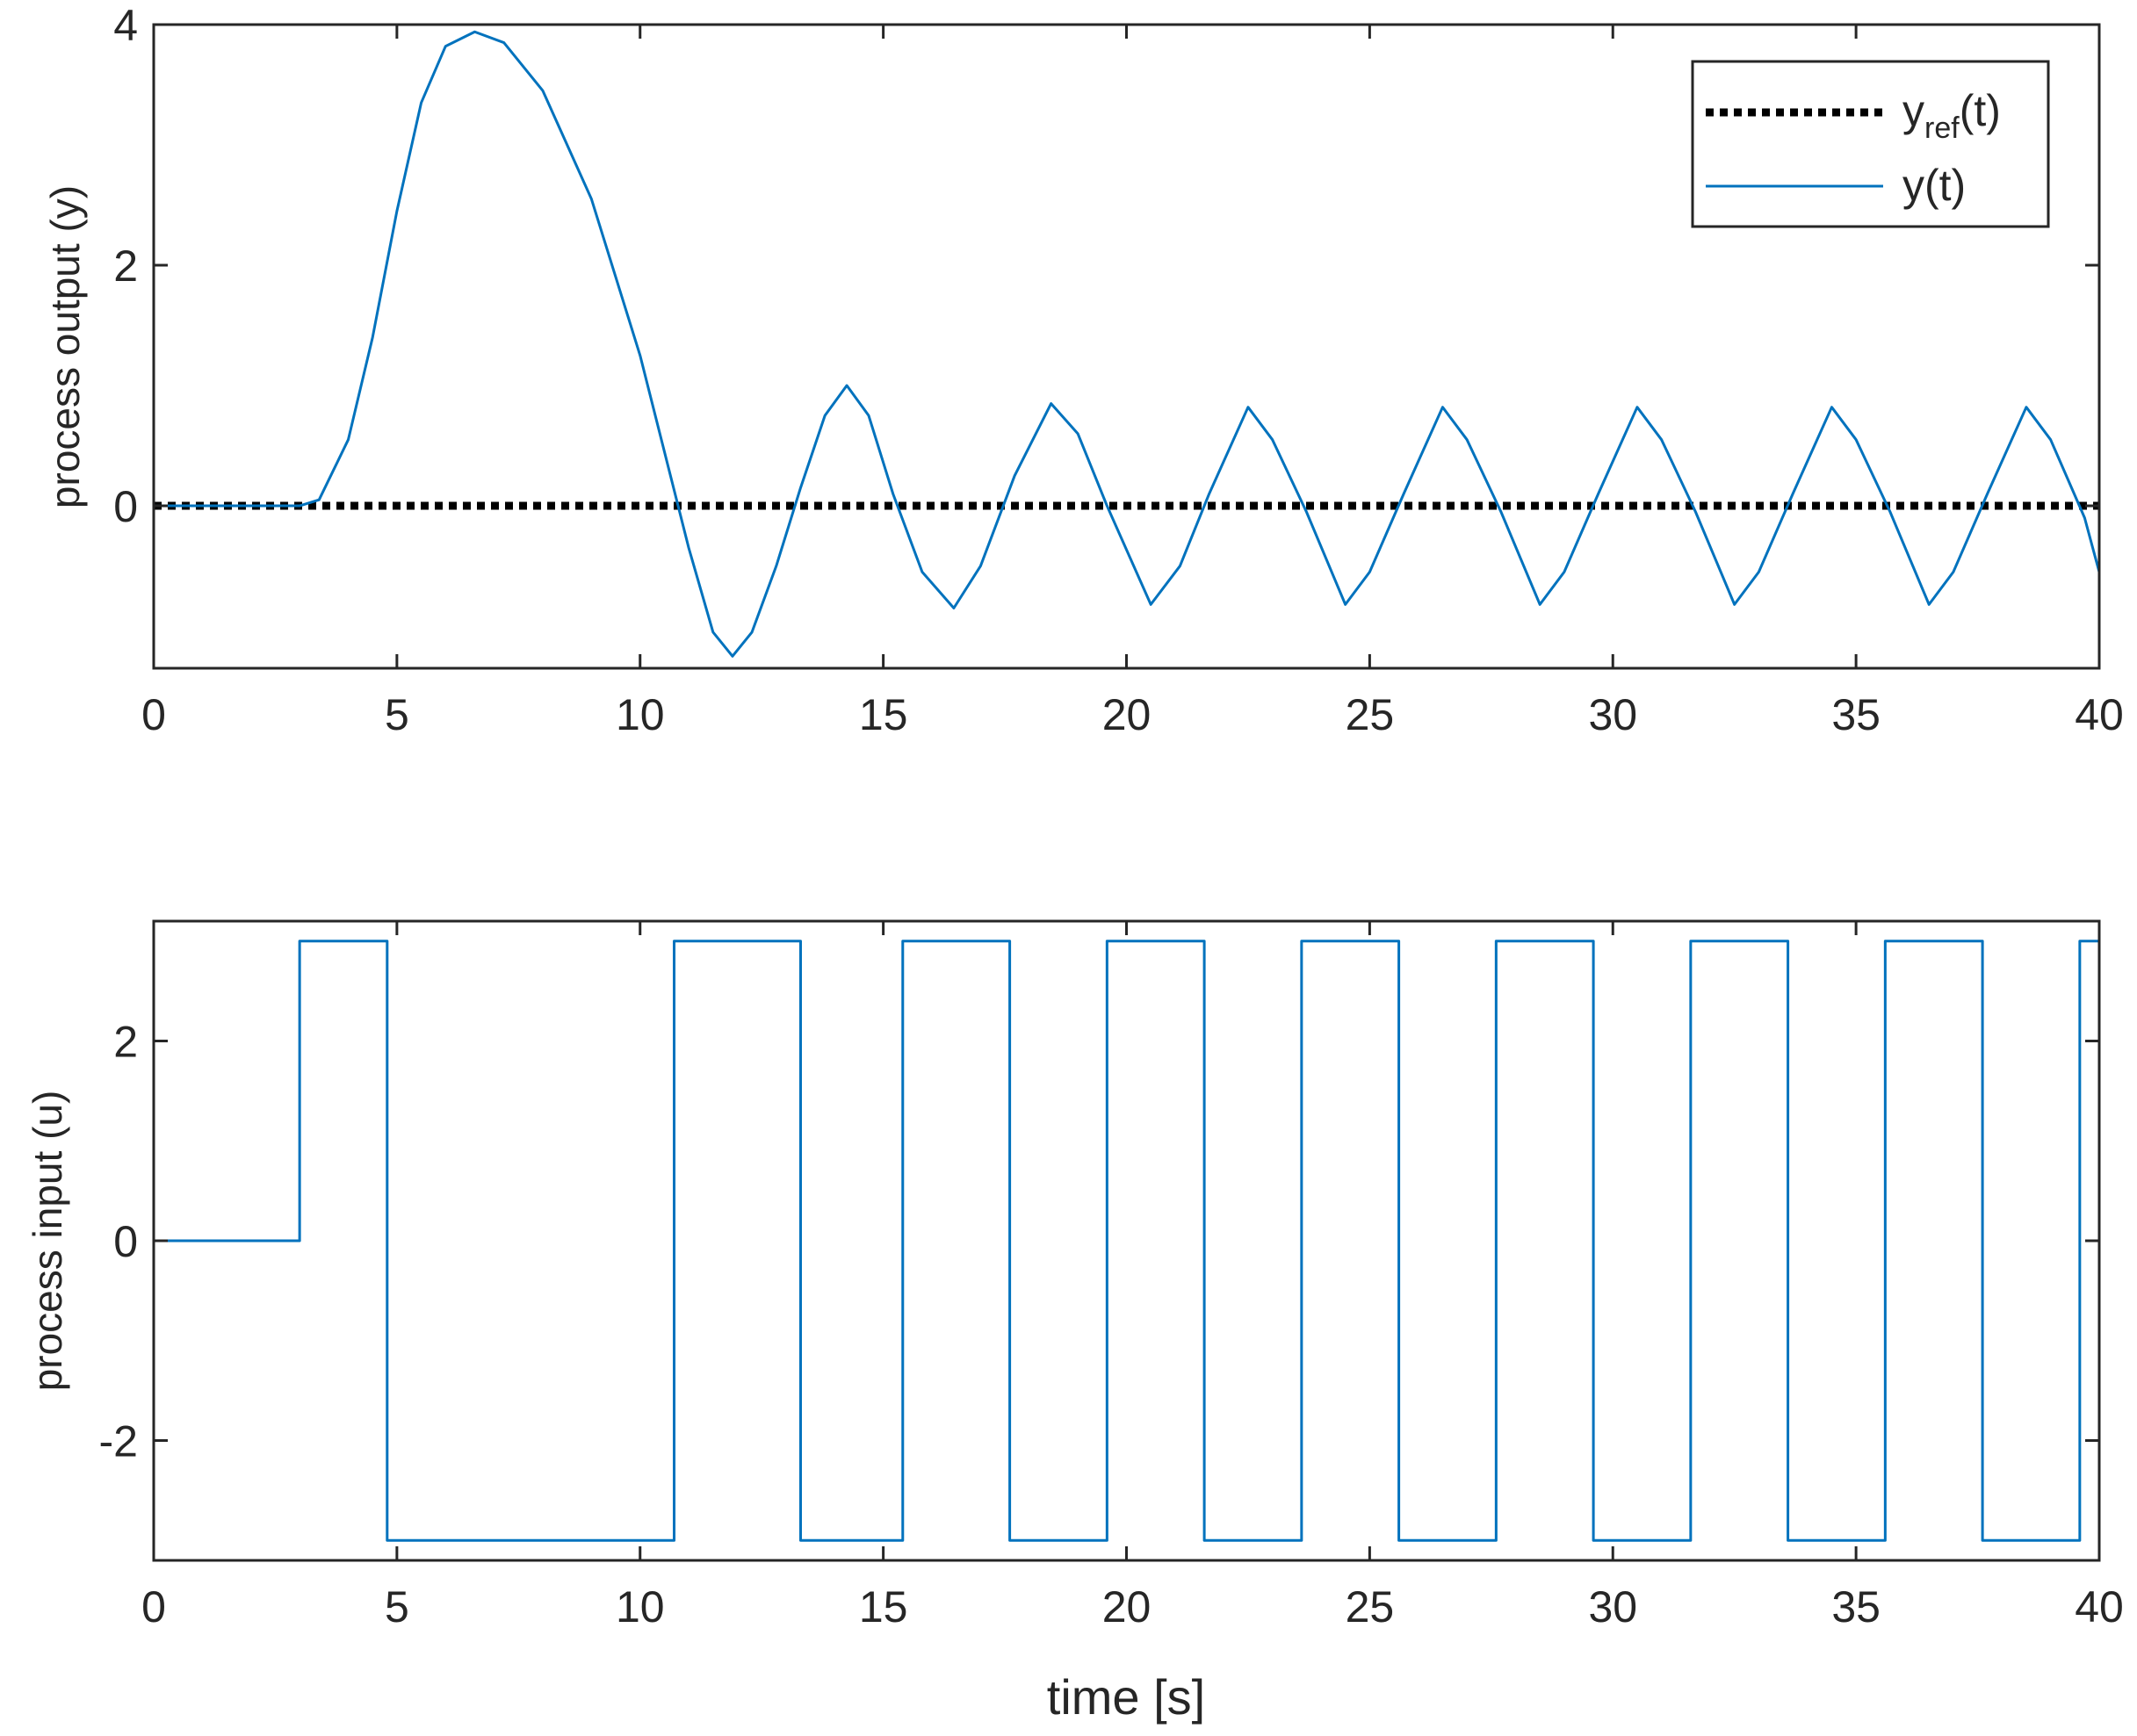  What do you see at coordinates (153, 714) in the screenshot?
I see `output-xtick-label-0: 0` at bounding box center [153, 714].